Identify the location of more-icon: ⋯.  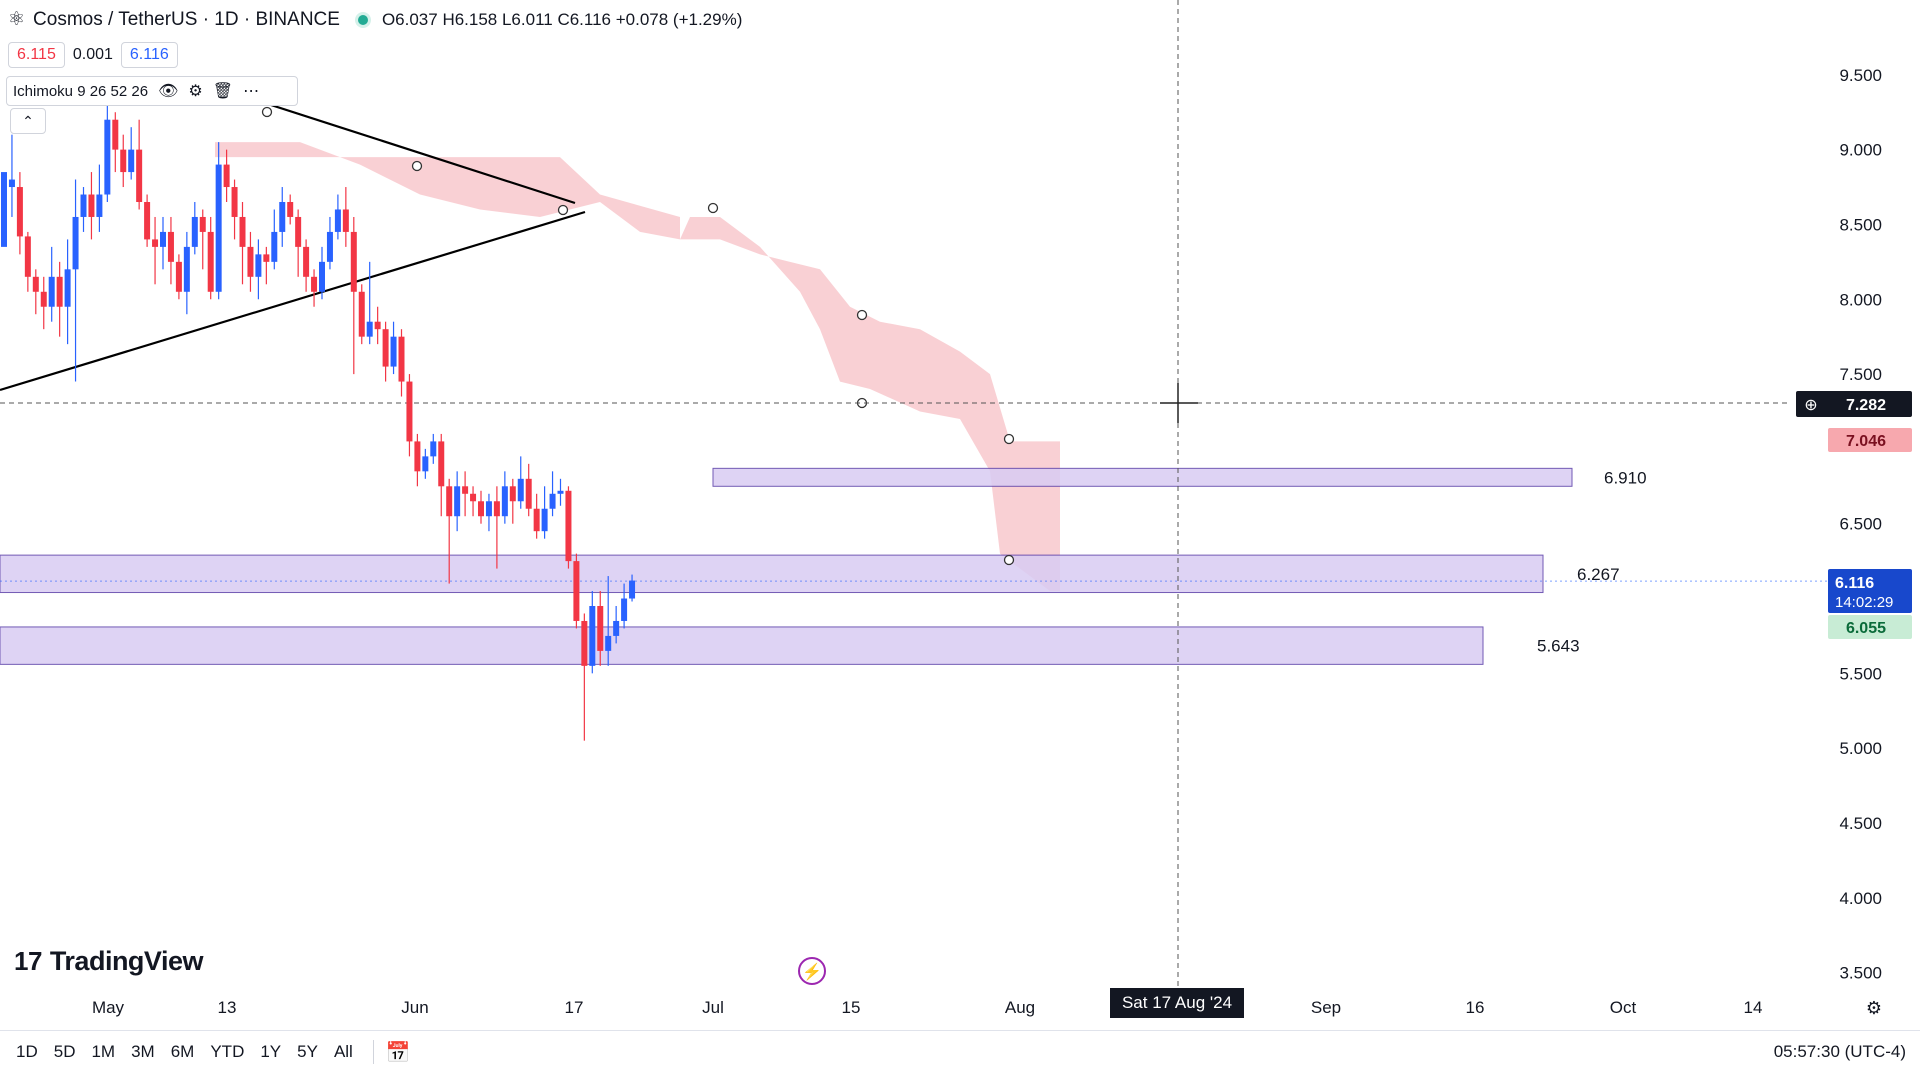
(251, 91).